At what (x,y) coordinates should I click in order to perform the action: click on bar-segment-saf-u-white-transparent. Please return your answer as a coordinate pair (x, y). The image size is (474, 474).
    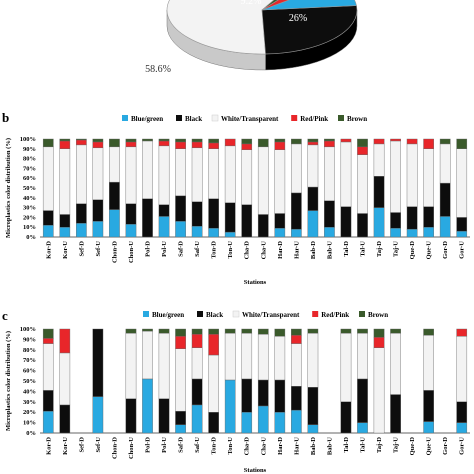
    Looking at the image, I should click on (197, 363).